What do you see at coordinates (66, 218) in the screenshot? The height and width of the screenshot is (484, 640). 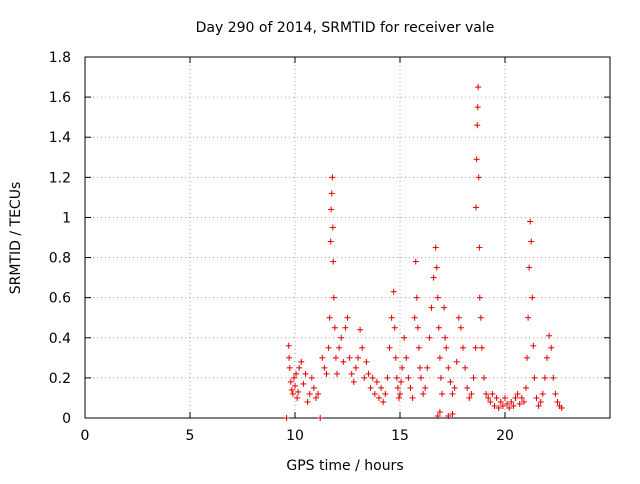 I see `y-tick-label: 1` at bounding box center [66, 218].